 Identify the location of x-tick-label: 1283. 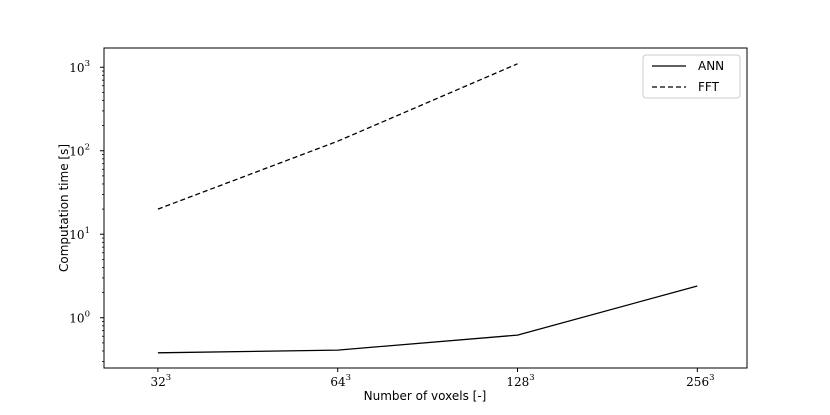
(520, 381).